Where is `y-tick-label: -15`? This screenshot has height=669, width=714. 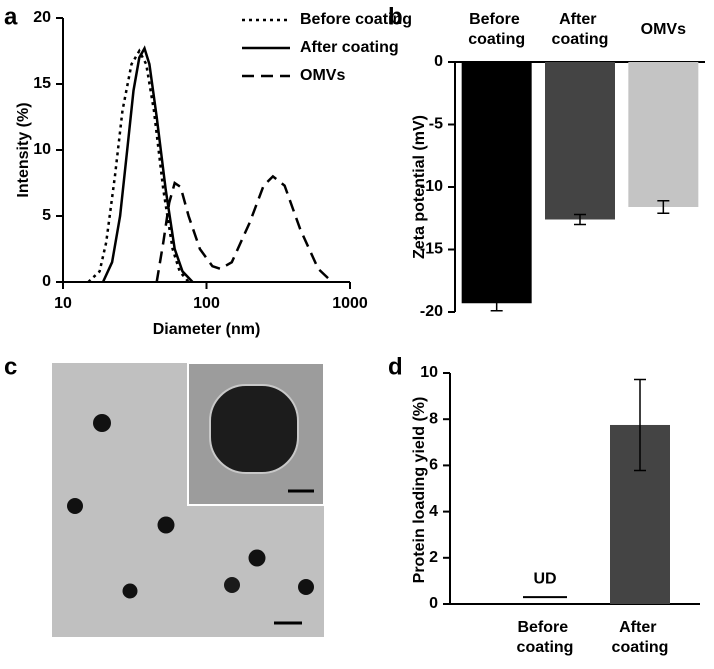
y-tick-label: -15 is located at coordinates (431, 249).